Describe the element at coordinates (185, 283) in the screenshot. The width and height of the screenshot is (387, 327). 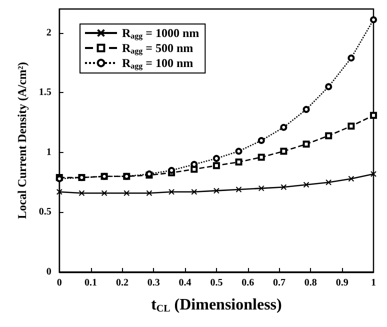
I see `x-tick-label: 0.4` at that location.